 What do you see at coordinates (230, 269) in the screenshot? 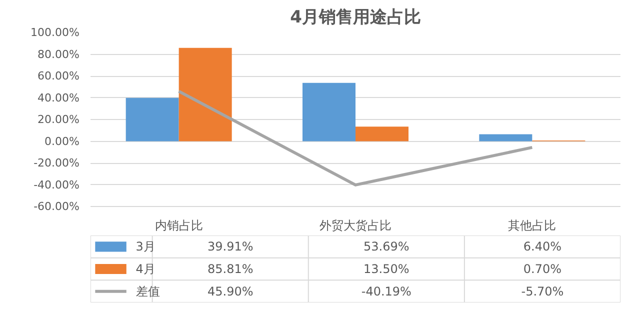
I see `data-label: 85.81%` at bounding box center [230, 269].